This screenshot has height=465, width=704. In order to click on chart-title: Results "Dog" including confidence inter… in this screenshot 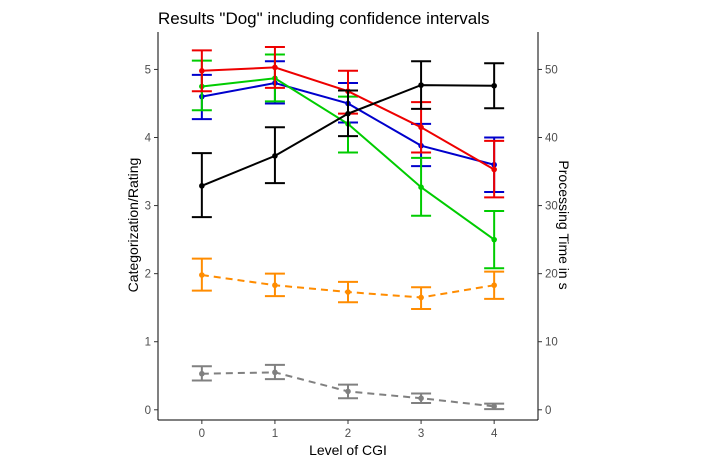, I will do `click(323, 18)`.